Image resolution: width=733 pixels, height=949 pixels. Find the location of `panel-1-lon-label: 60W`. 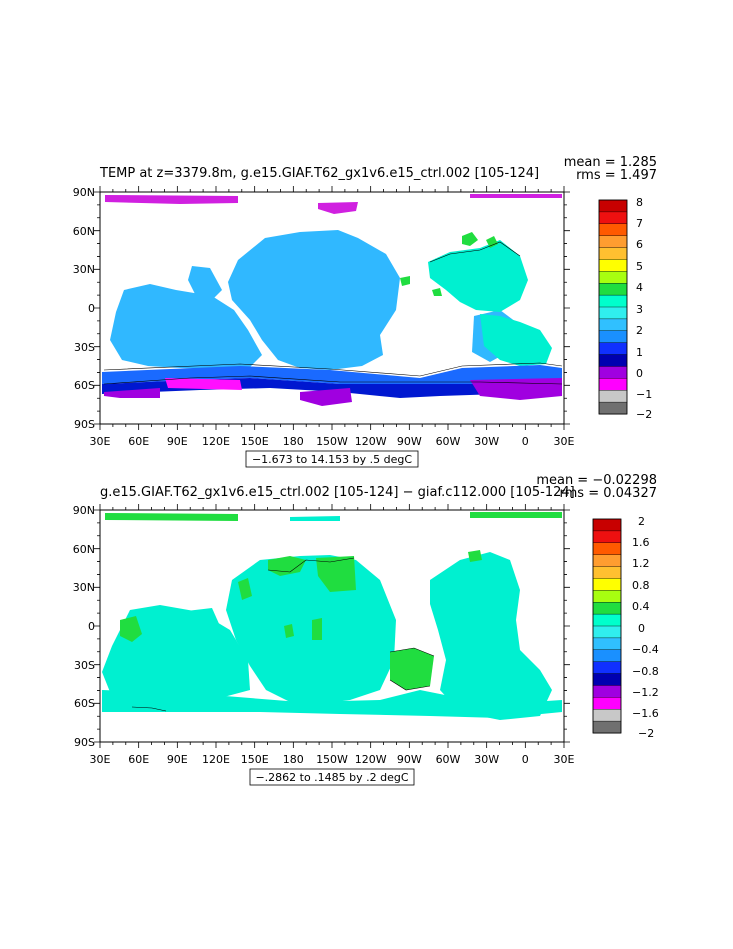

panel-1-lon-label: 60W is located at coordinates (448, 441).